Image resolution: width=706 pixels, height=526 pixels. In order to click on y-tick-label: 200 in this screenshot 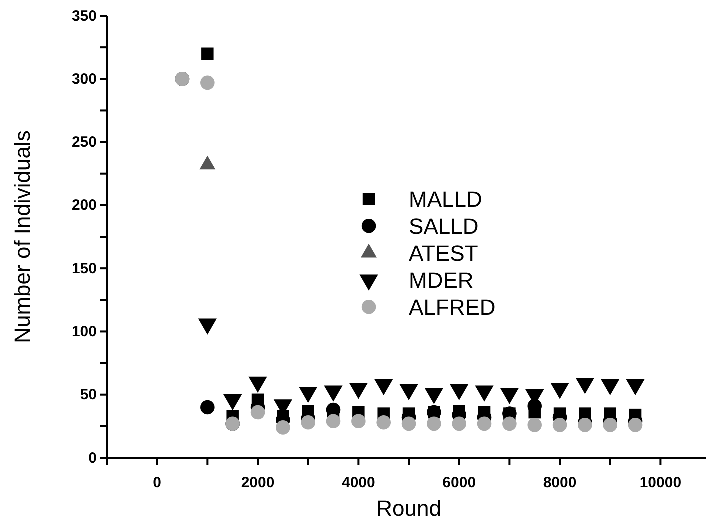, I will do `click(84, 205)`.